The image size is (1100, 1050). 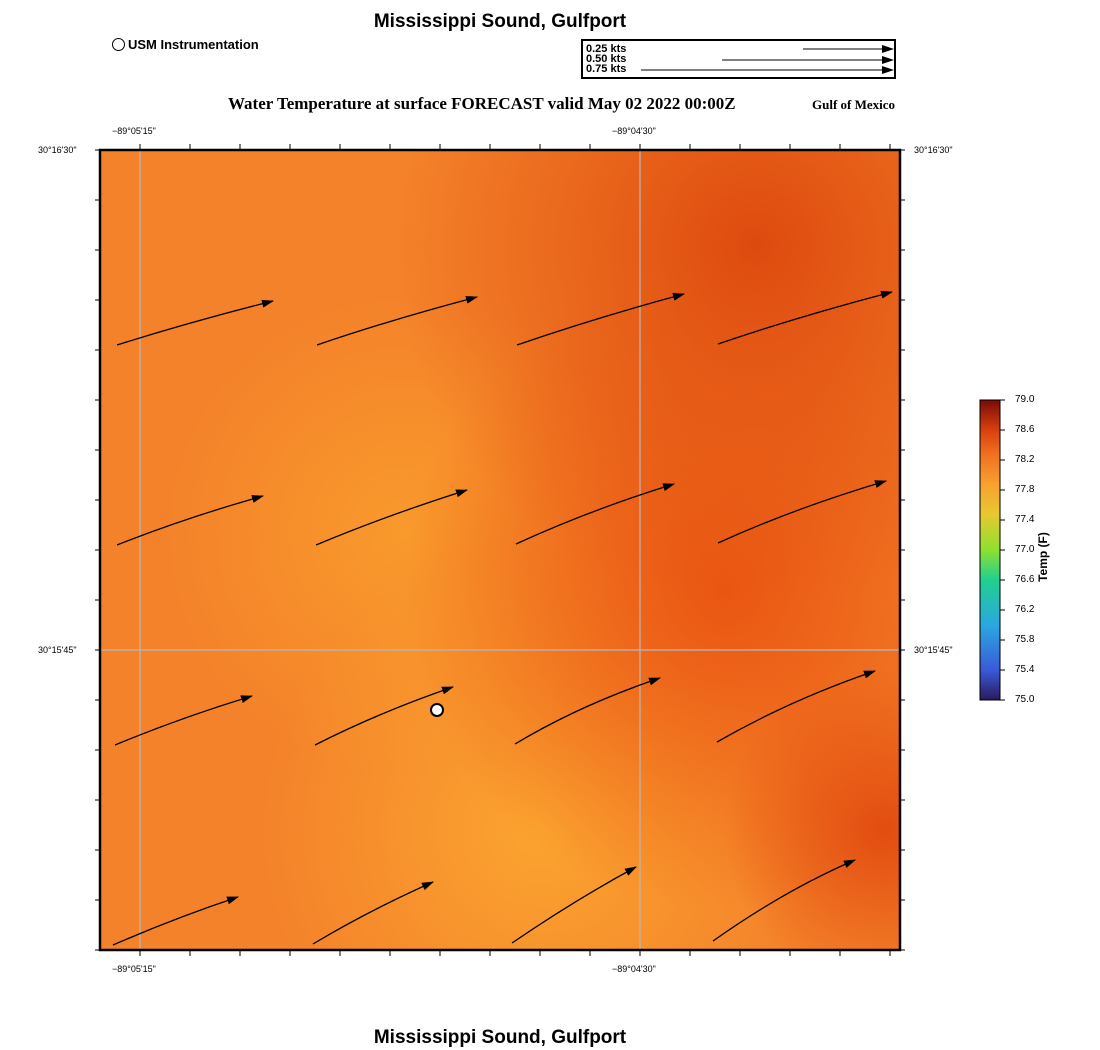 What do you see at coordinates (992, 550) in the screenshot?
I see `colorbar` at bounding box center [992, 550].